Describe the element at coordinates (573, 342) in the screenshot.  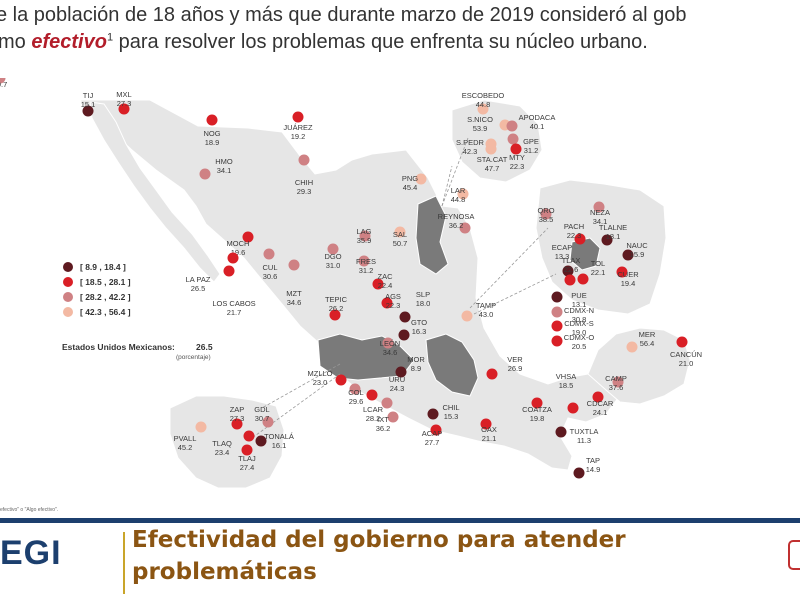
I see `city-cdmx-o: CDMX-O20.5` at that location.